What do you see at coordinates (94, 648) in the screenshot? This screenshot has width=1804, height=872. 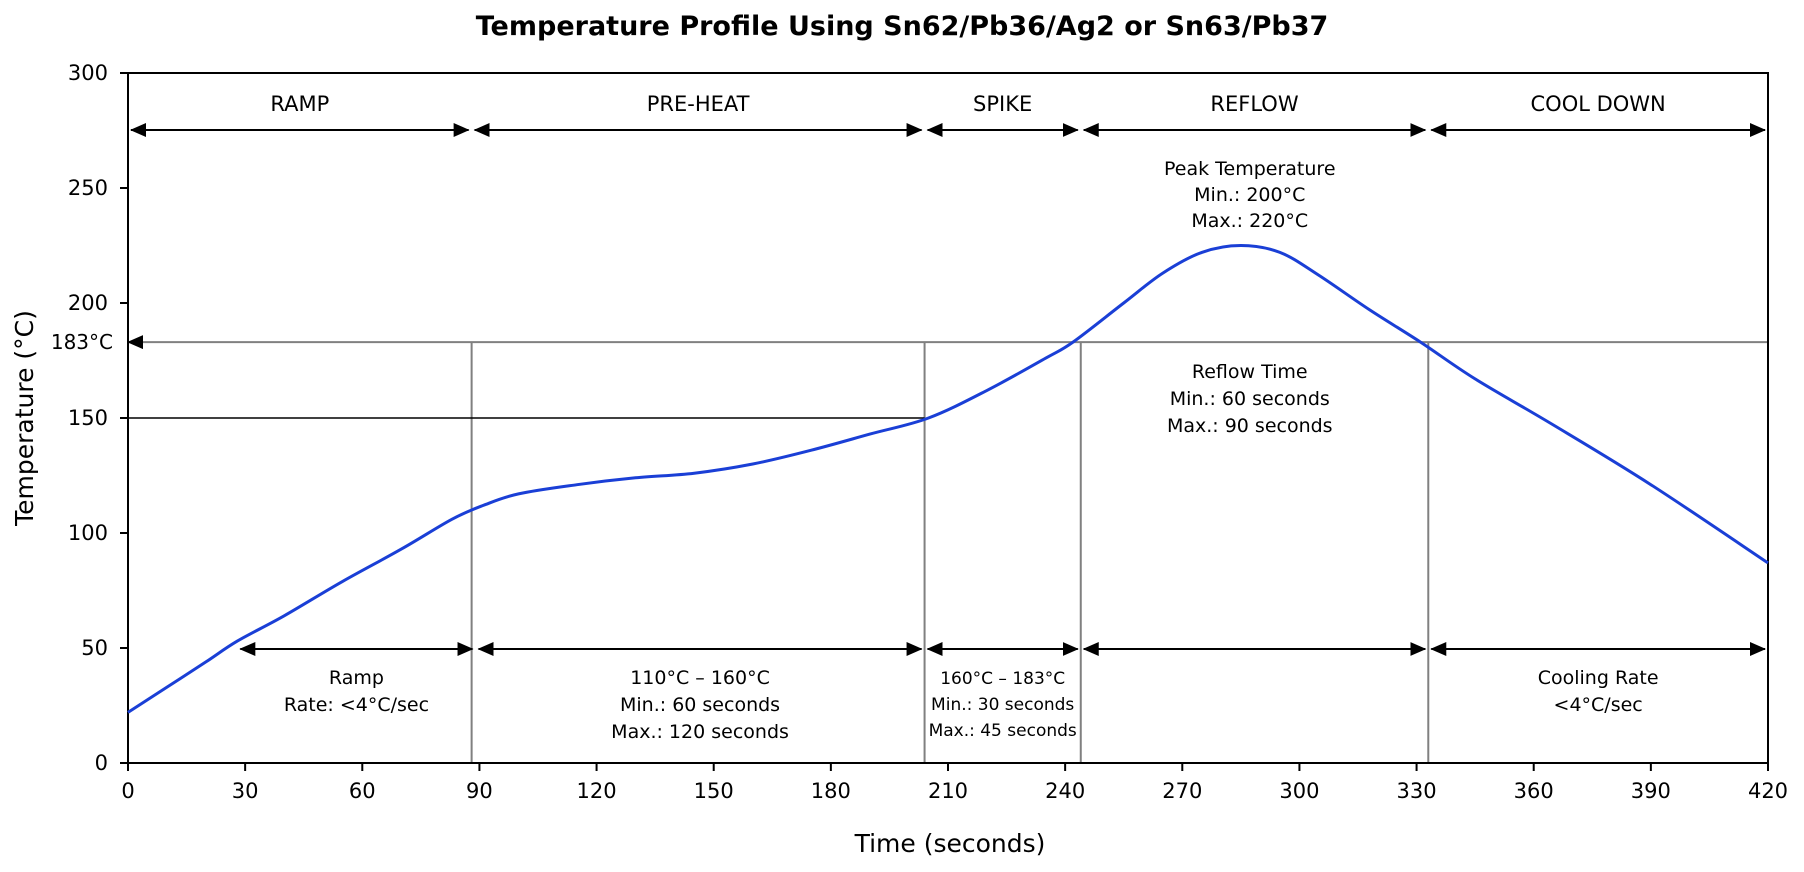 I see `y-tick-label: 50` at bounding box center [94, 648].